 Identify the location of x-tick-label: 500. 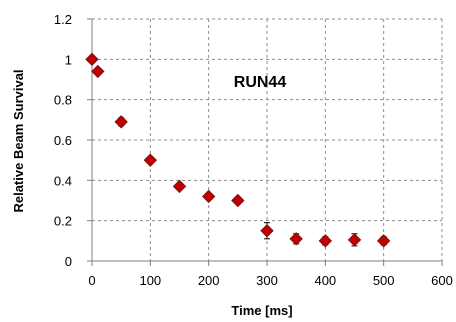
(384, 280).